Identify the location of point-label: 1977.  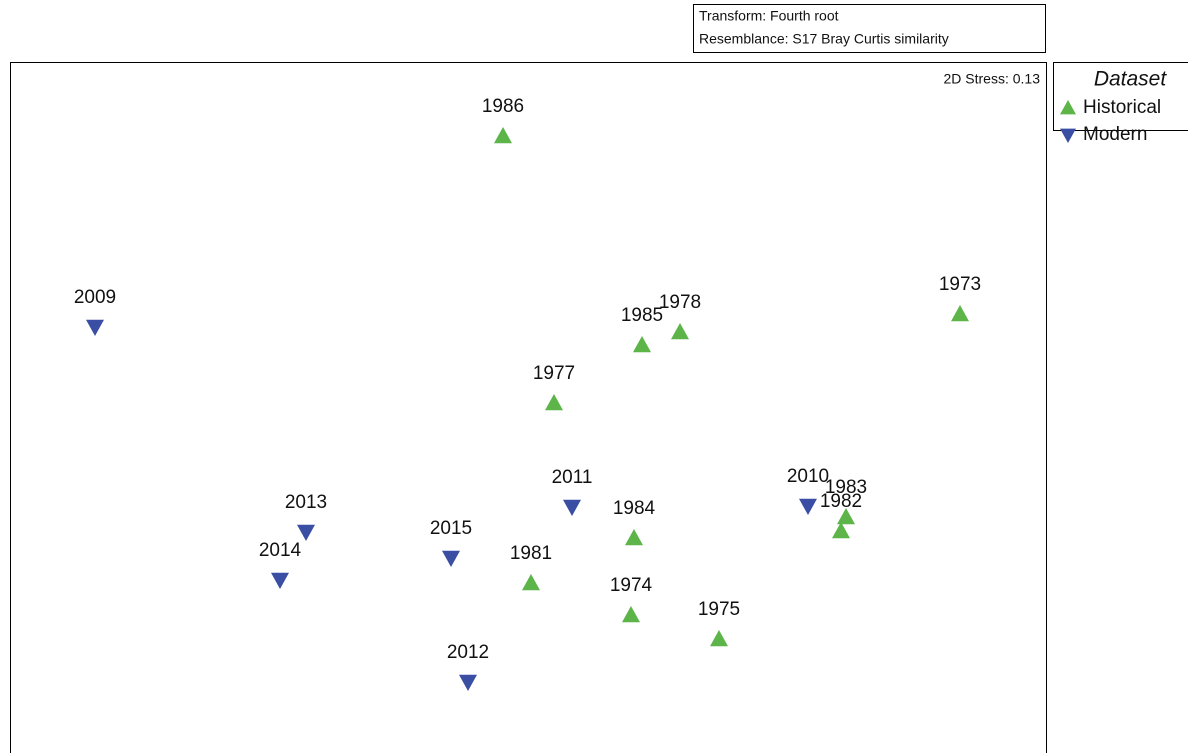
(554, 373).